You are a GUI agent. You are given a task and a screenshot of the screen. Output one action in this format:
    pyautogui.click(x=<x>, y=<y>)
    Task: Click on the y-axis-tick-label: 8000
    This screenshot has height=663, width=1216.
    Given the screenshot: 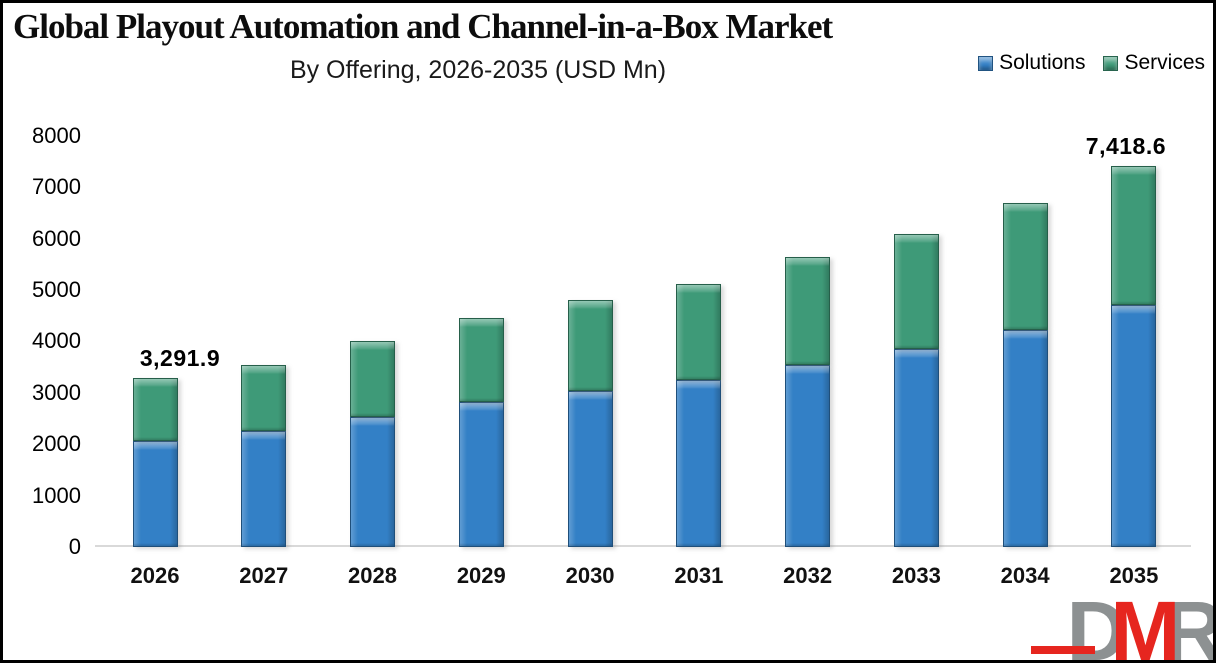 What is the action you would take?
    pyautogui.click(x=56, y=135)
    